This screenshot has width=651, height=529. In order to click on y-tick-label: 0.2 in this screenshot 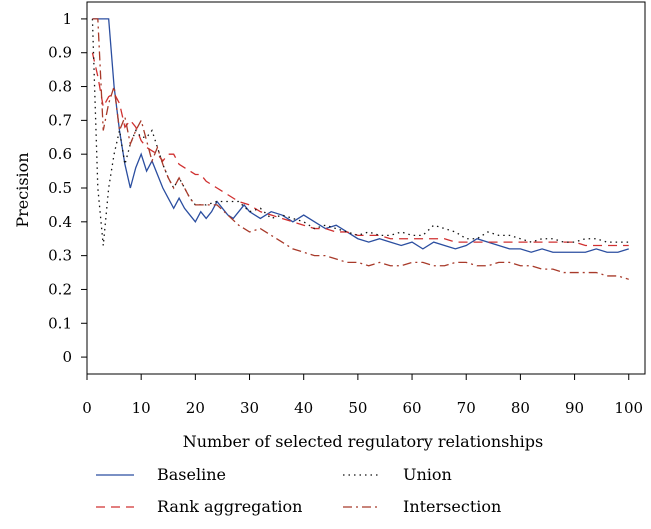, I will do `click(60, 289)`.